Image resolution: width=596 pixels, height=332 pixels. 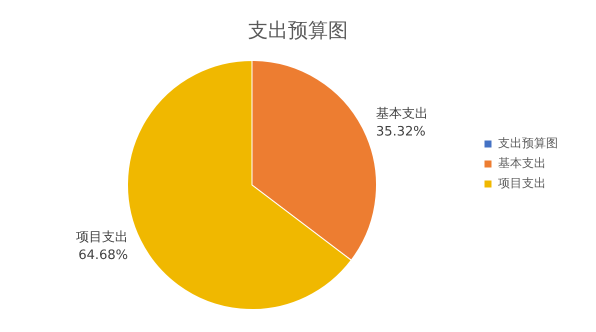 What do you see at coordinates (103, 256) in the screenshot?
I see `data-label: 64.68%` at bounding box center [103, 256].